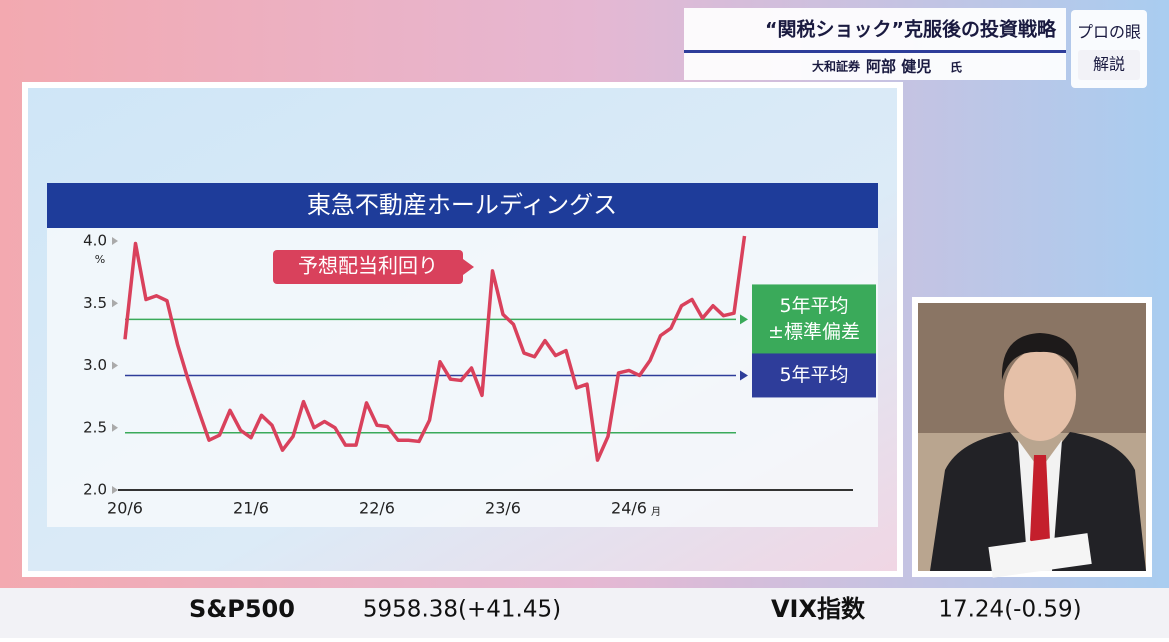  I want to click on x-tick-label: 22/6, so click(377, 508).